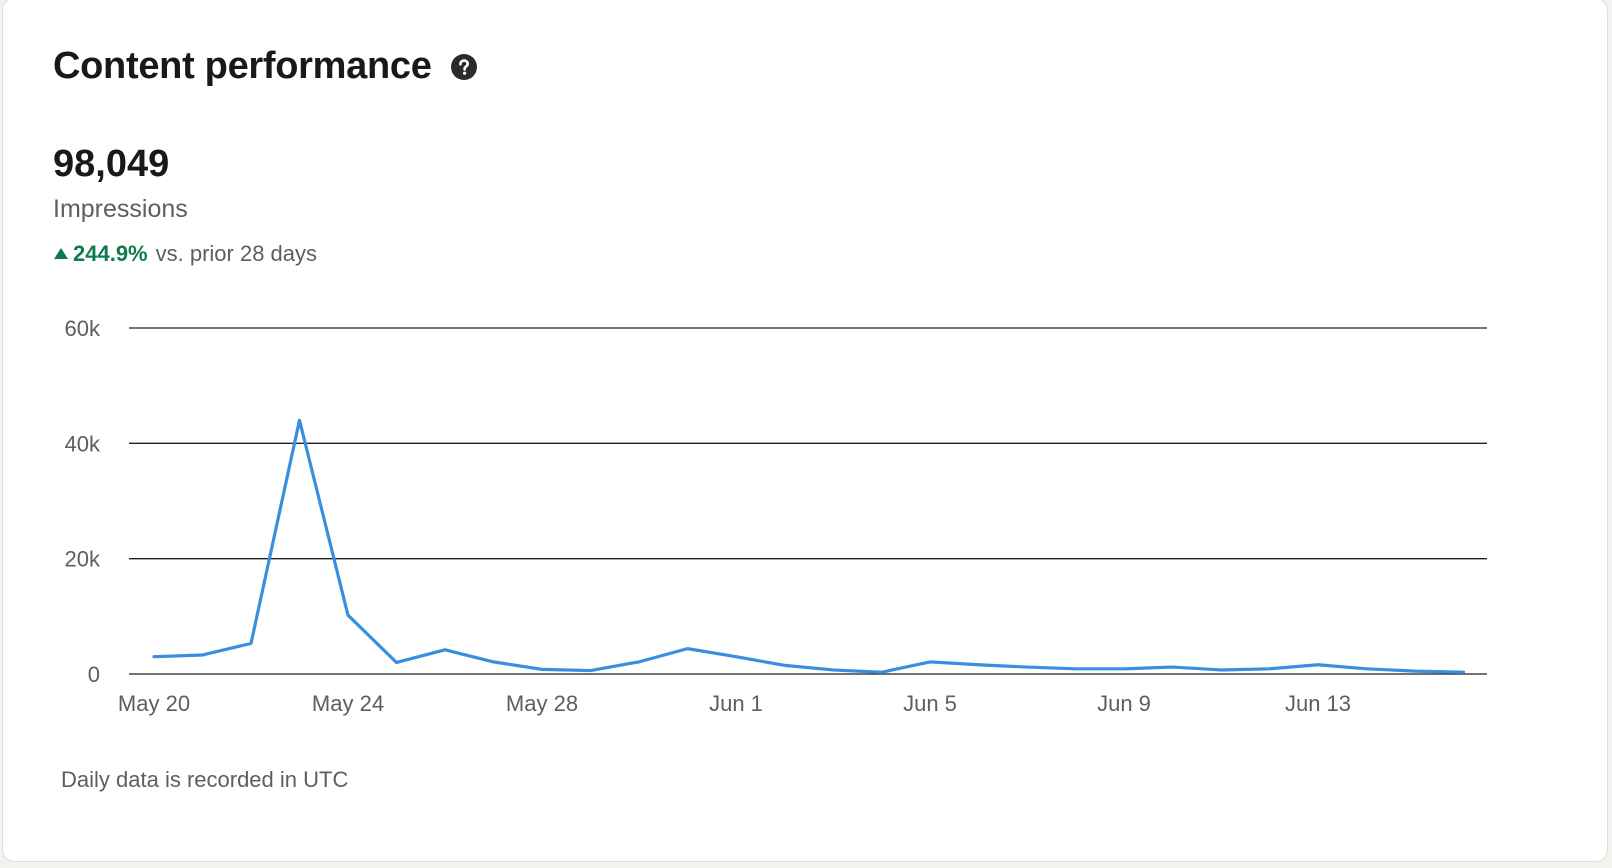 This screenshot has width=1612, height=868. I want to click on x-tick-label: Jun 13, so click(1318, 703).